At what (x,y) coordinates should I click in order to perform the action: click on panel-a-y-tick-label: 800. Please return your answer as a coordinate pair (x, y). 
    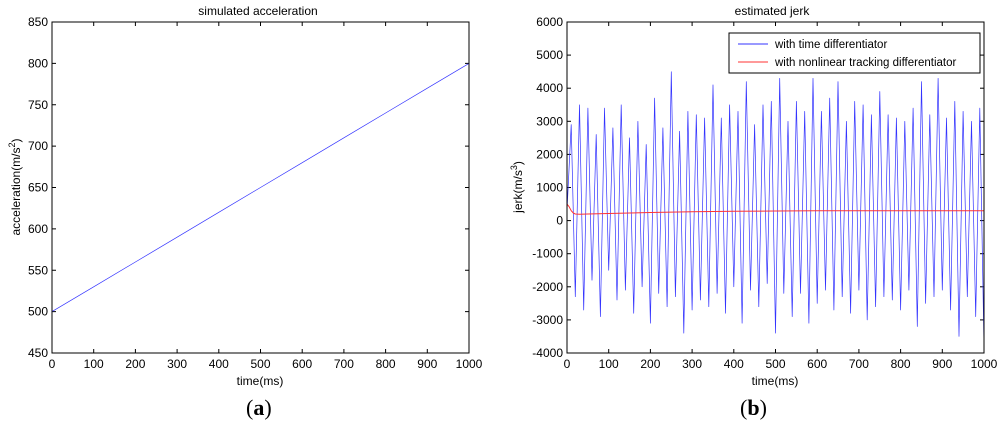
    Looking at the image, I should click on (38, 63).